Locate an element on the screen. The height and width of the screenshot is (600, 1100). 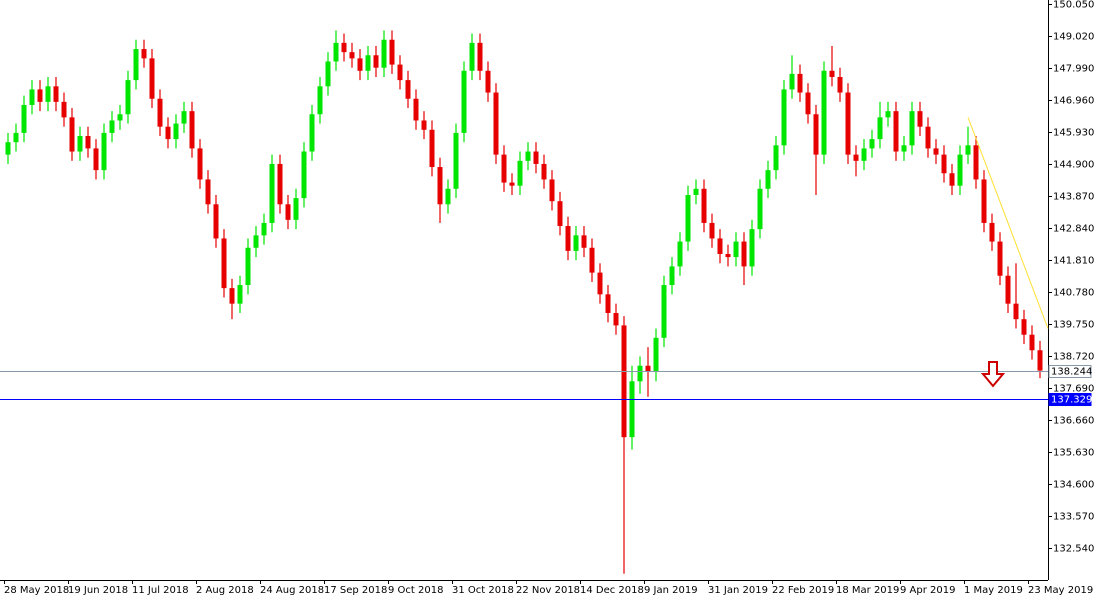
sell-arrow is located at coordinates (993, 374).